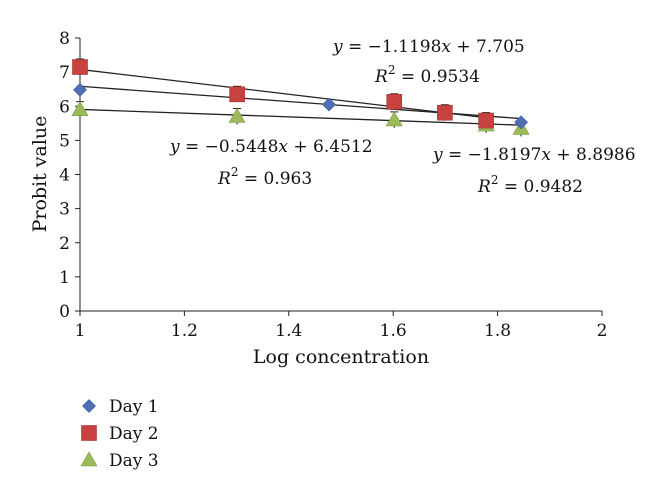  I want to click on equation-day1: y = −1.1198x + 7.705, so click(428, 47).